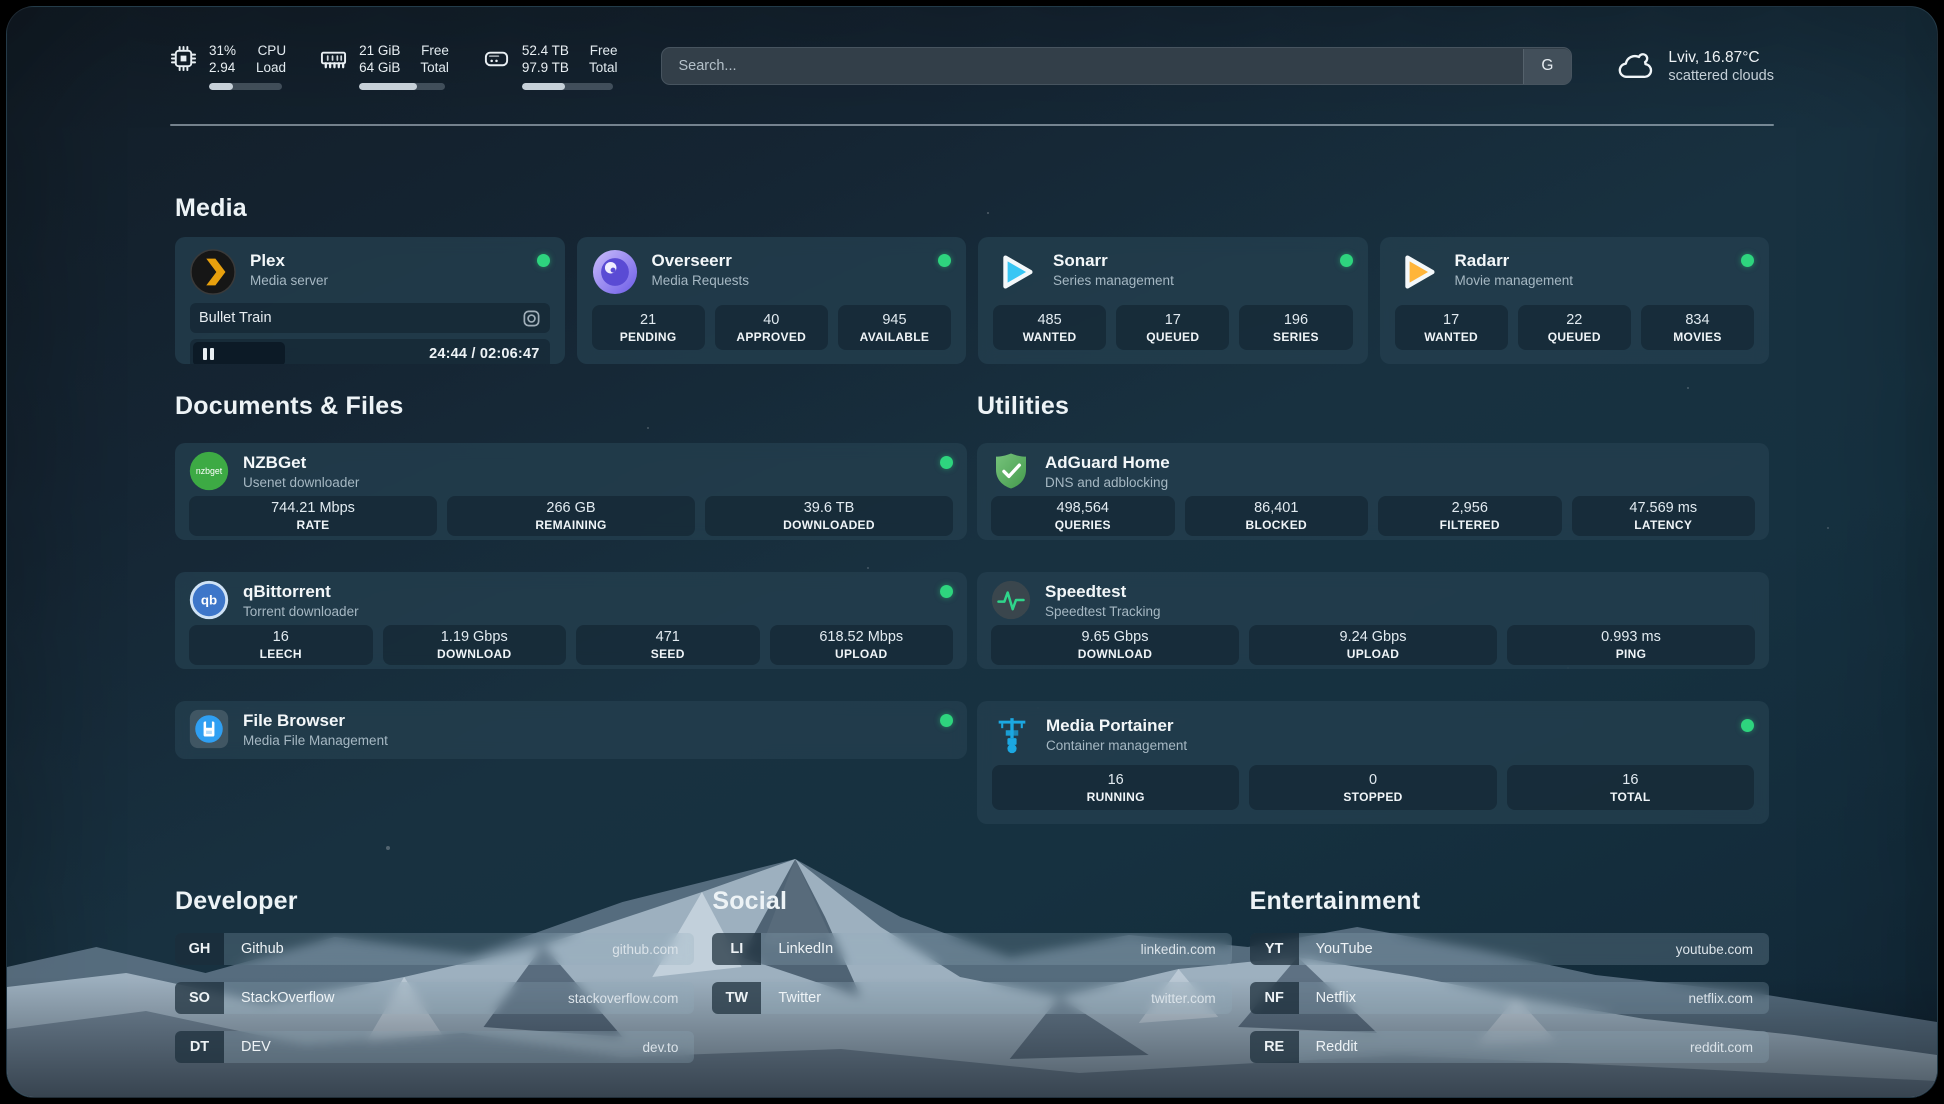 This screenshot has height=1104, width=1944. Describe the element at coordinates (209, 471) in the screenshot. I see `nzbget-icon: nzbget` at that location.